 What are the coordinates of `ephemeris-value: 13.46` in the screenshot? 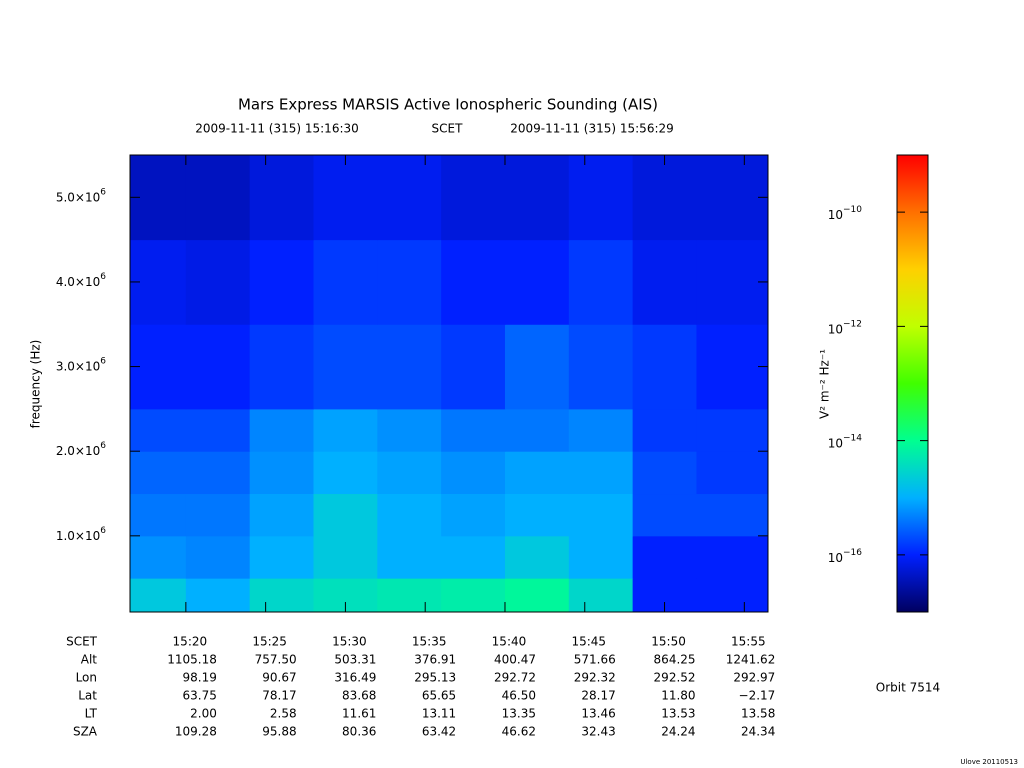 It's located at (598, 714).